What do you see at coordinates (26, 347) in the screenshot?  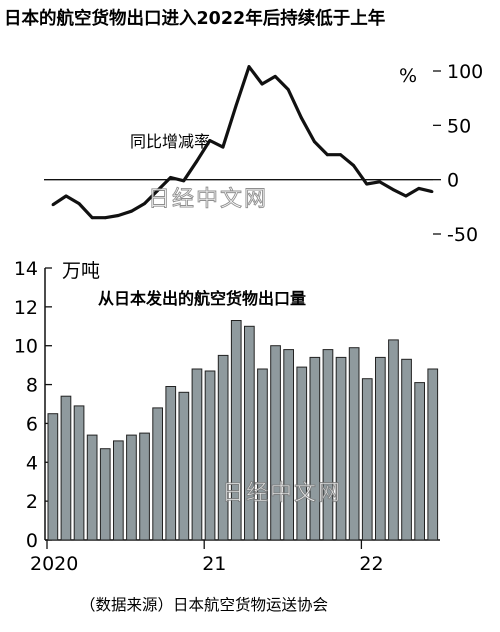 I see `bar-y-tick-label: 10` at bounding box center [26, 347].